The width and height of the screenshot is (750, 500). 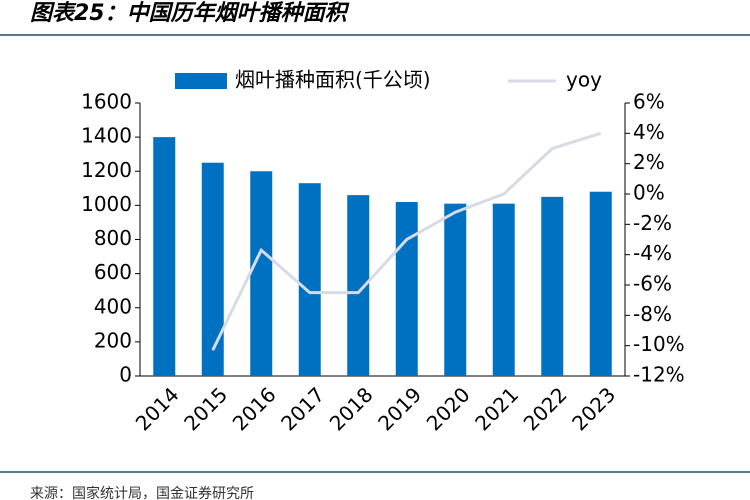 What do you see at coordinates (113, 272) in the screenshot?
I see `y-tick-label: 600` at bounding box center [113, 272].